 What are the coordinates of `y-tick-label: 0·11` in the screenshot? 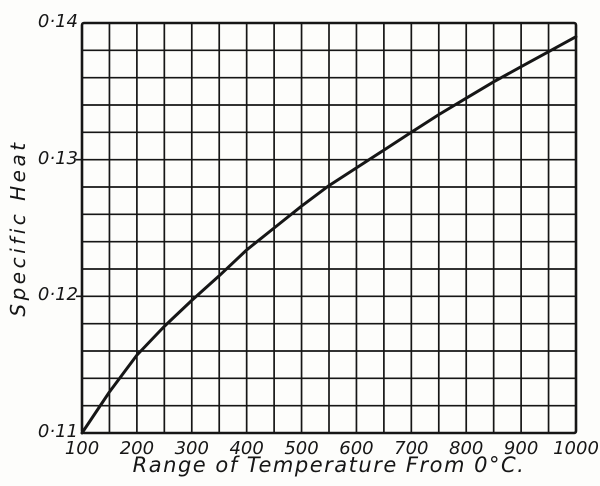 It's located at (57, 431).